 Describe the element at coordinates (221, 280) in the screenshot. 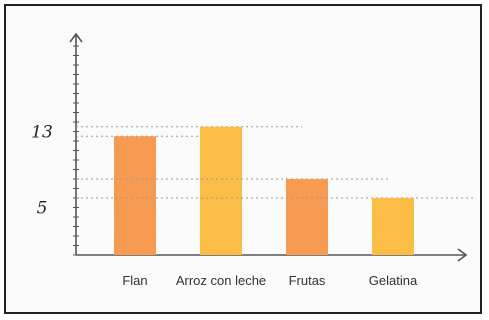

I see `x-tick-label: Arroz con leche` at that location.